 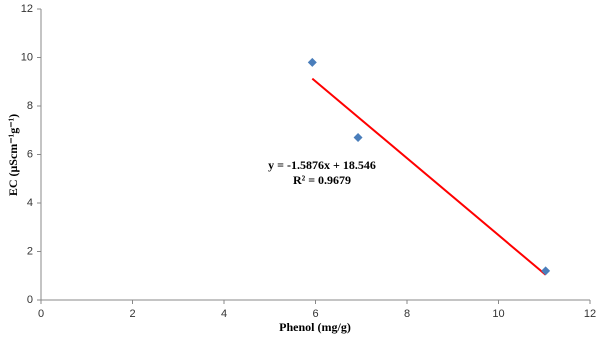 What do you see at coordinates (30, 203) in the screenshot?
I see `y-tick-label: 4` at bounding box center [30, 203].